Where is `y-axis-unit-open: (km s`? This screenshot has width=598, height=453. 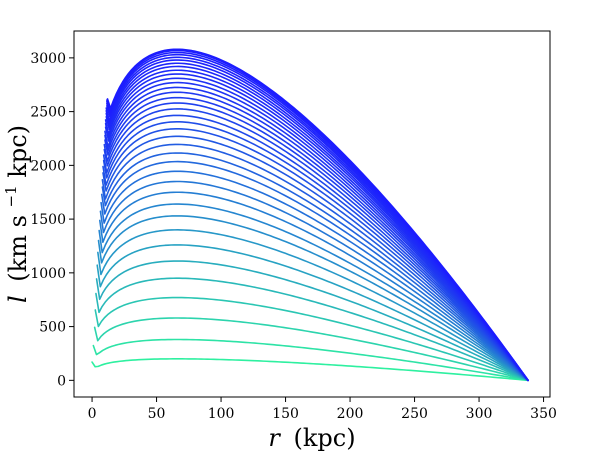
y-axis-unit-open: (km s is located at coordinates (18, 248).